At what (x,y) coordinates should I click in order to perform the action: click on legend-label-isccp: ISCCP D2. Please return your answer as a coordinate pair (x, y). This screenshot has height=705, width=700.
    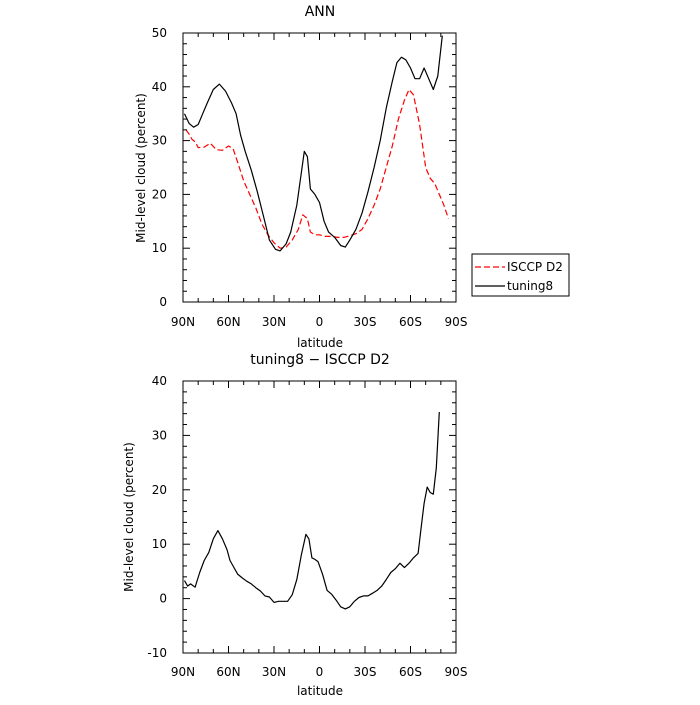
    Looking at the image, I should click on (535, 267).